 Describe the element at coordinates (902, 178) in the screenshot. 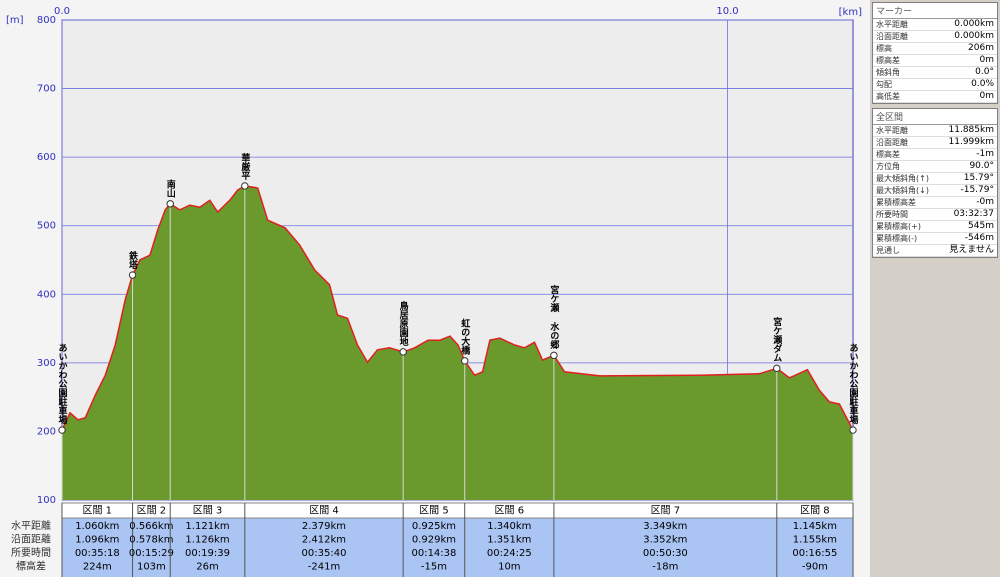

I see `panel-label: 最大傾斜角(↑)` at that location.